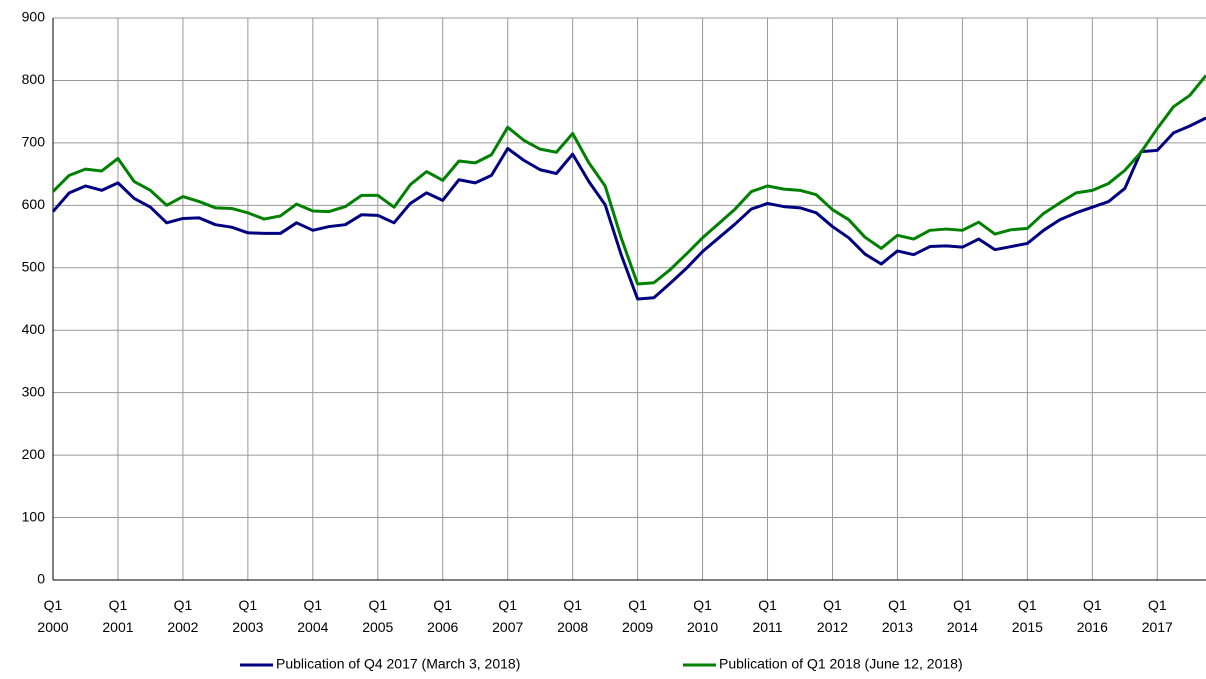 The height and width of the screenshot is (679, 1206). What do you see at coordinates (832, 616) in the screenshot?
I see `x-tick-label: Q1 2012` at bounding box center [832, 616].